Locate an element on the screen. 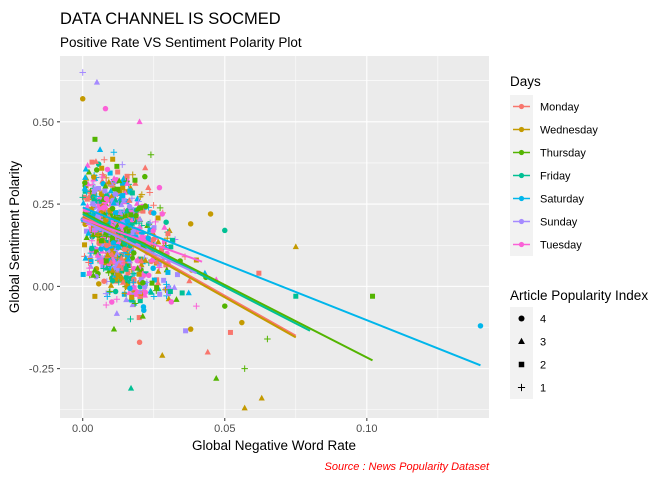 This screenshot has width=672, height=480. caption: Source : News Popularity Dataset is located at coordinates (407, 467).